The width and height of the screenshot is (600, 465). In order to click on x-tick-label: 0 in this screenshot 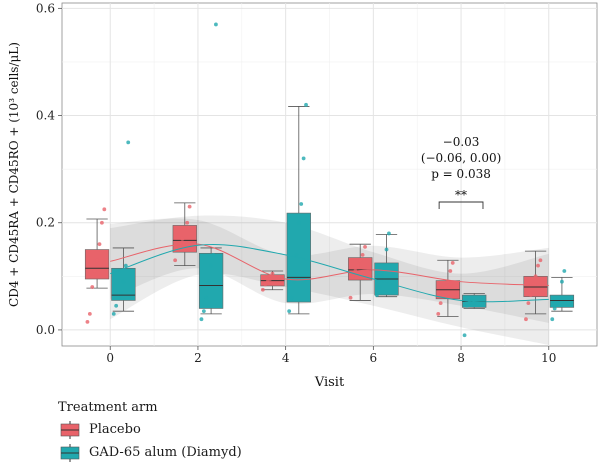, I will do `click(110, 358)`.